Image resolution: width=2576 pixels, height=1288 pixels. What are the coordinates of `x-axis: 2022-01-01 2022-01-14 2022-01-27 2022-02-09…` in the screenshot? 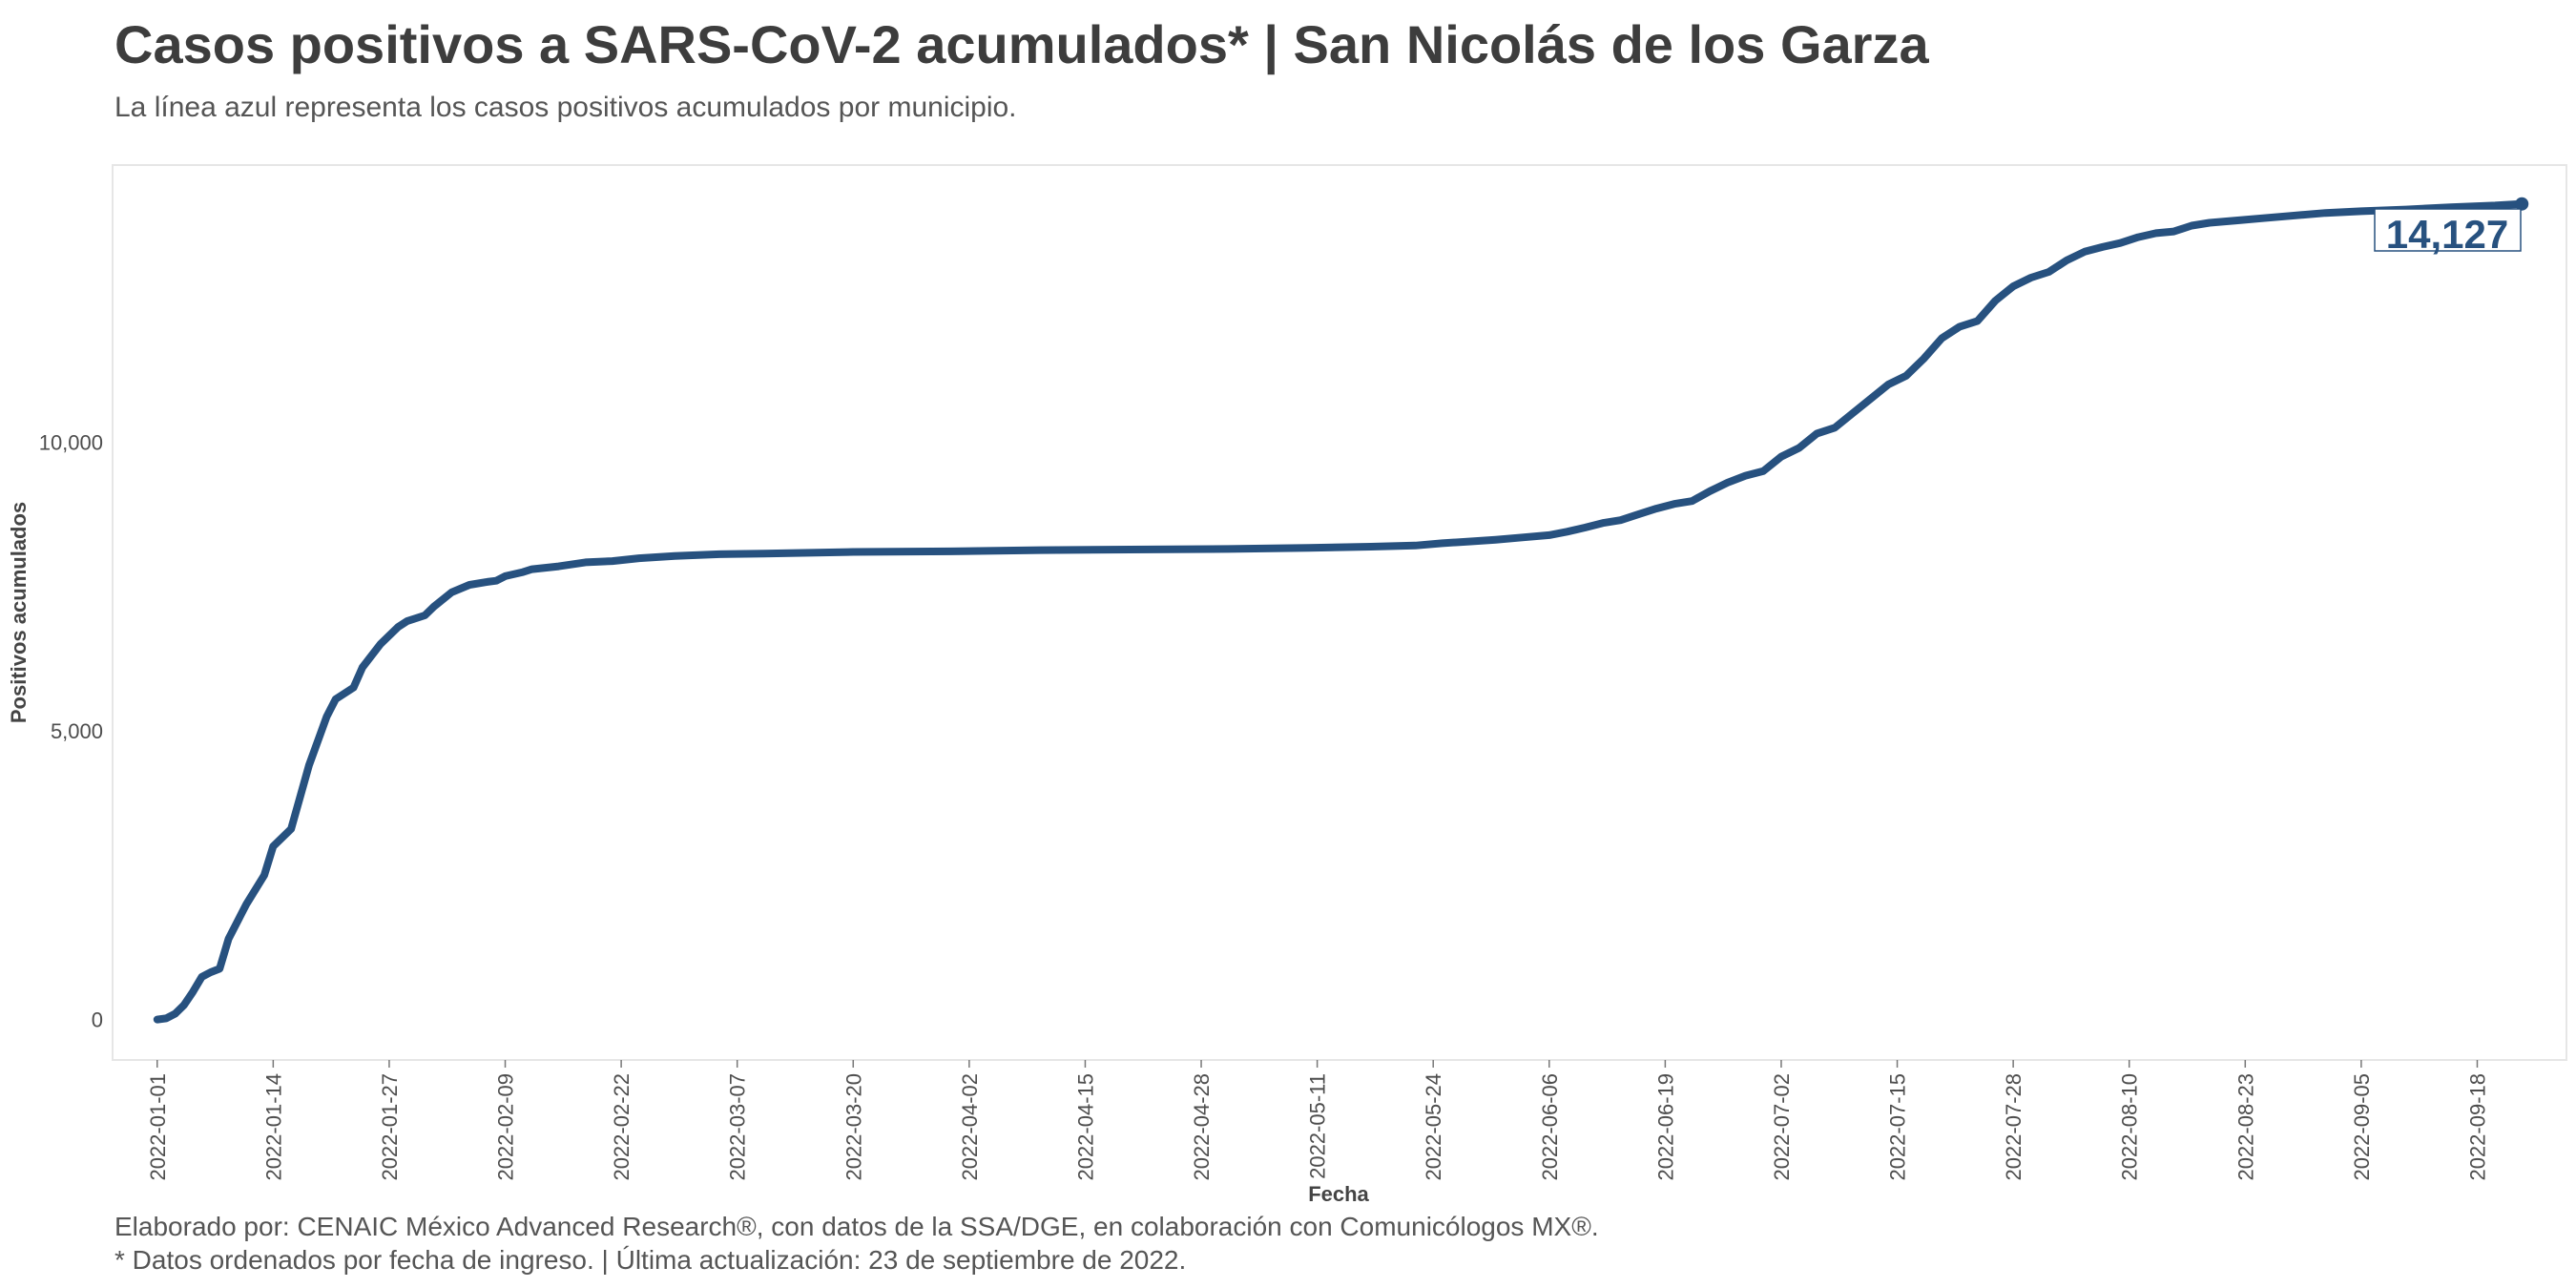 It's located at (1317, 1120).